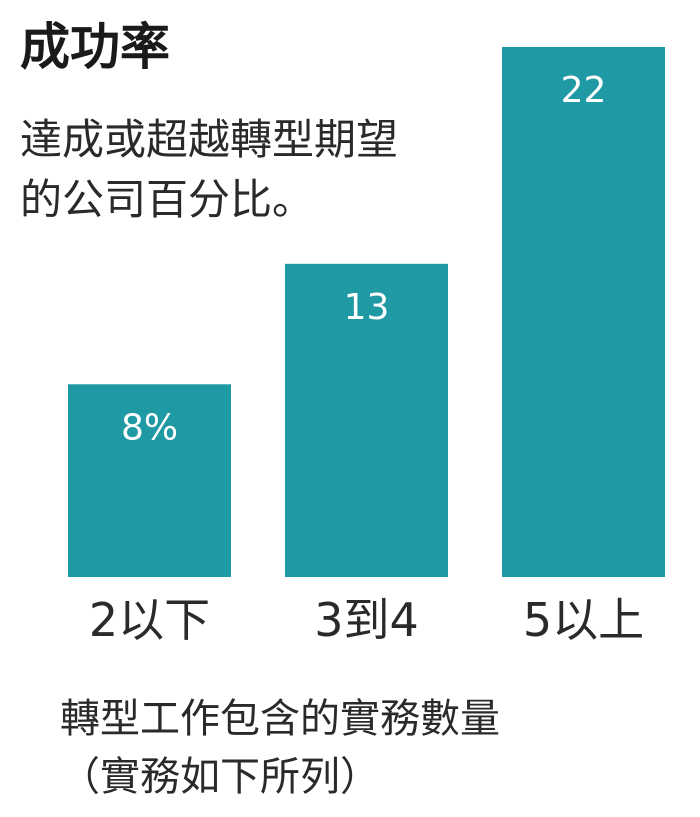 Image resolution: width=700 pixels, height=817 pixels. Describe the element at coordinates (366, 620) in the screenshot. I see `category-label-2: 3到4` at that location.